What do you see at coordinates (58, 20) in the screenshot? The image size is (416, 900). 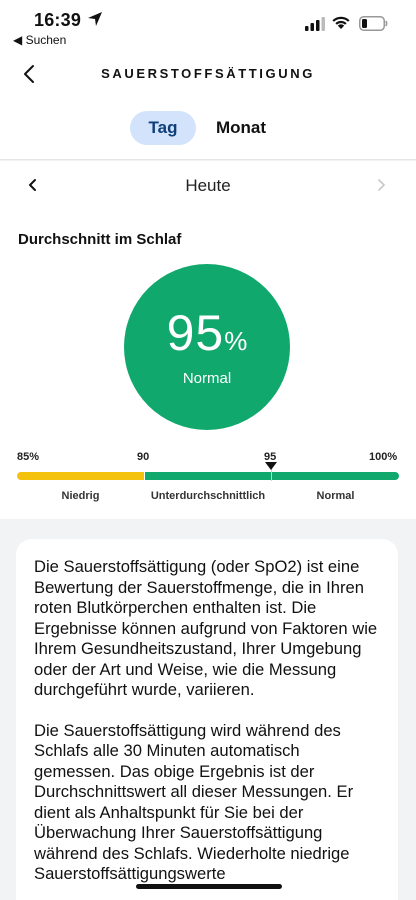 I see `status-time: 16:39` at bounding box center [58, 20].